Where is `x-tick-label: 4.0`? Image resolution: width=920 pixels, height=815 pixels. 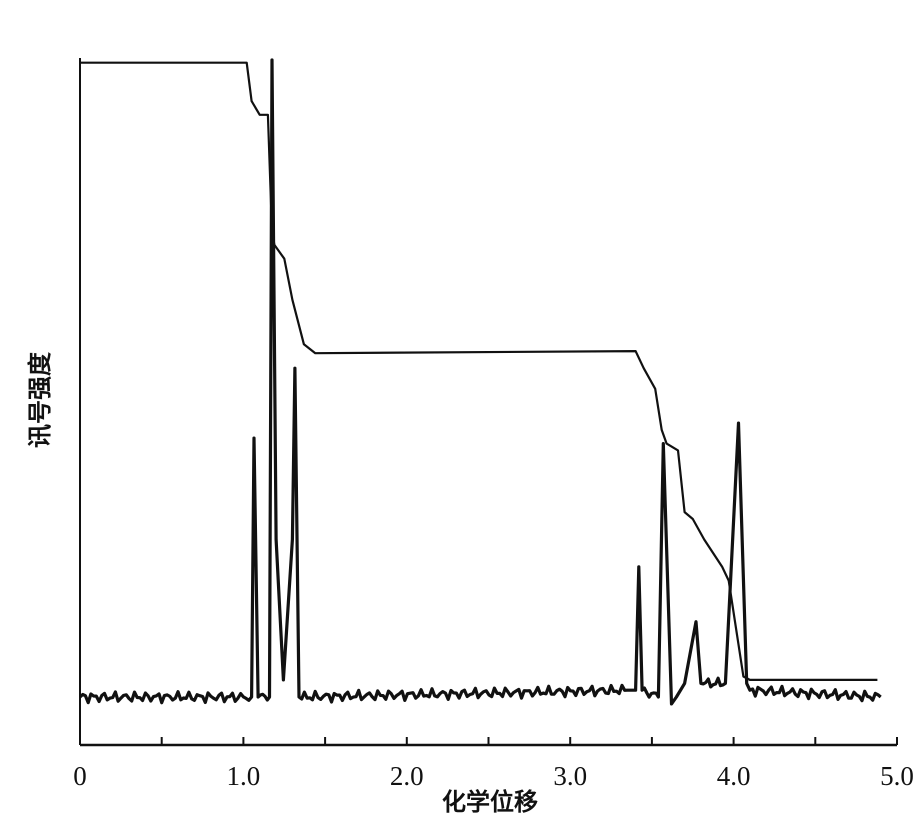 x-tick-label: 4.0 is located at coordinates (734, 776).